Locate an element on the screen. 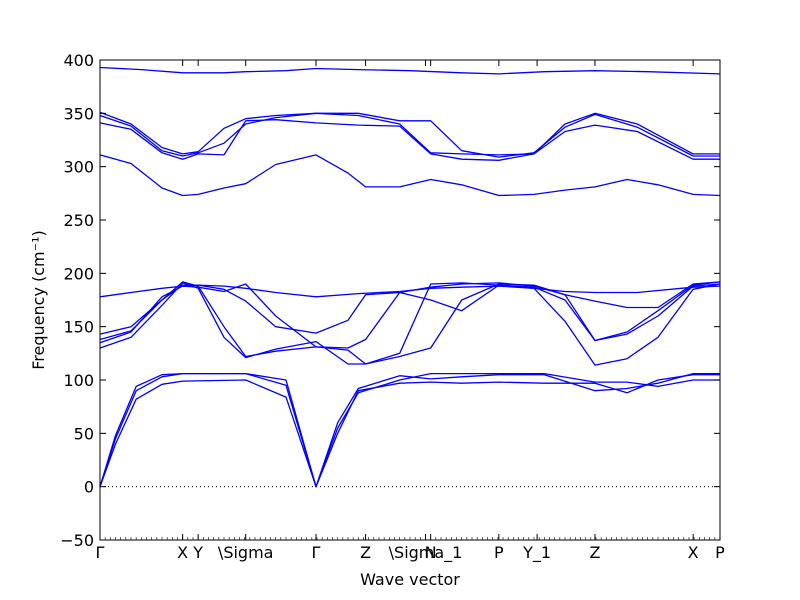 Image resolution: width=800 pixels, height=600 pixels. x-tick-label: N is located at coordinates (431, 552).